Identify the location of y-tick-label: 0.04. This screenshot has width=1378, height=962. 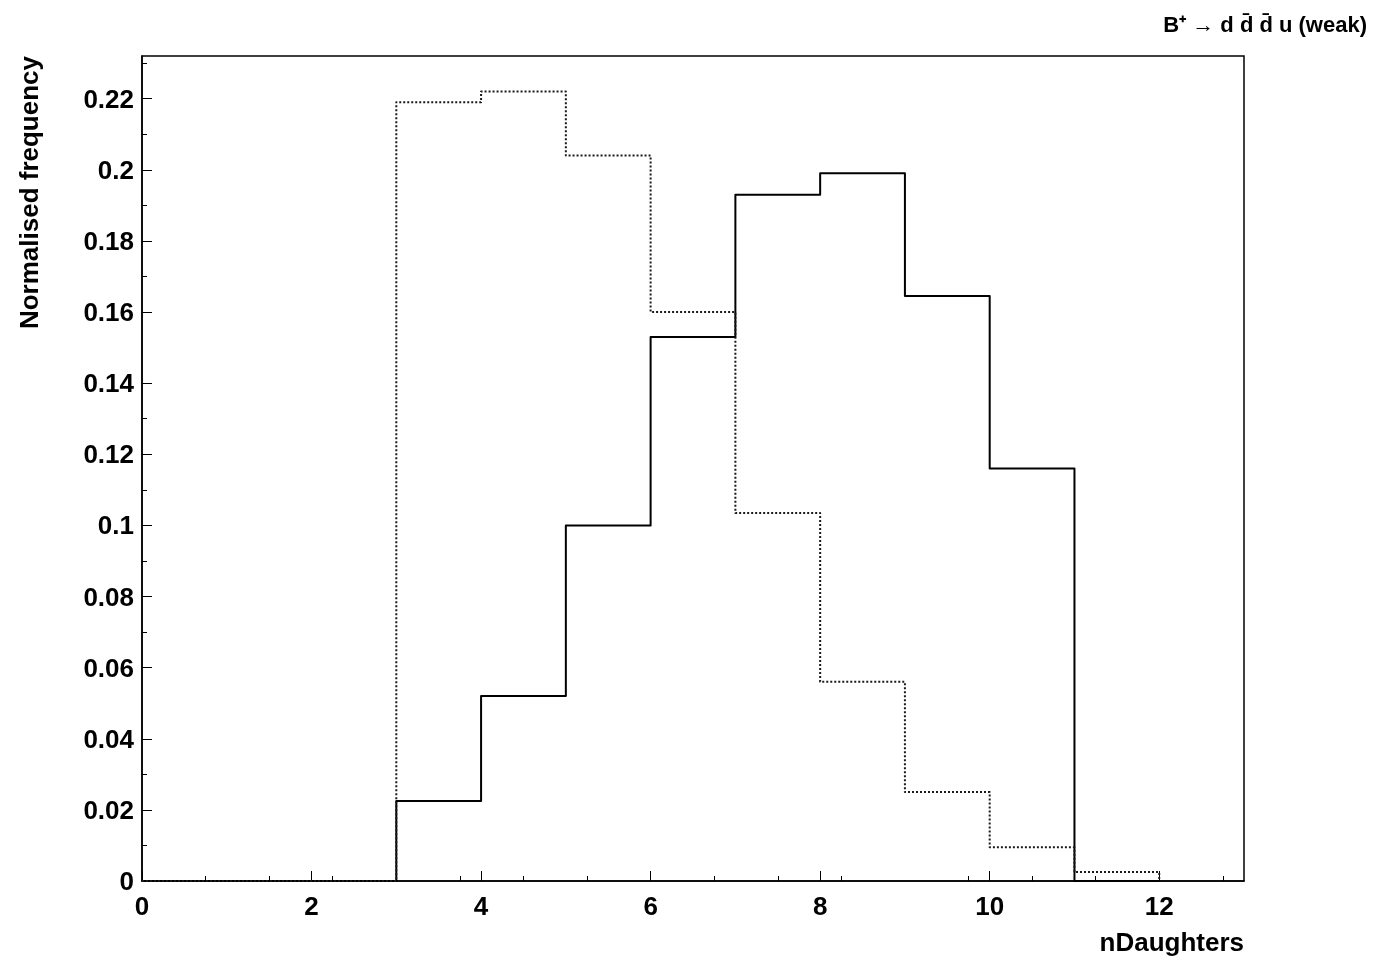
(109, 738).